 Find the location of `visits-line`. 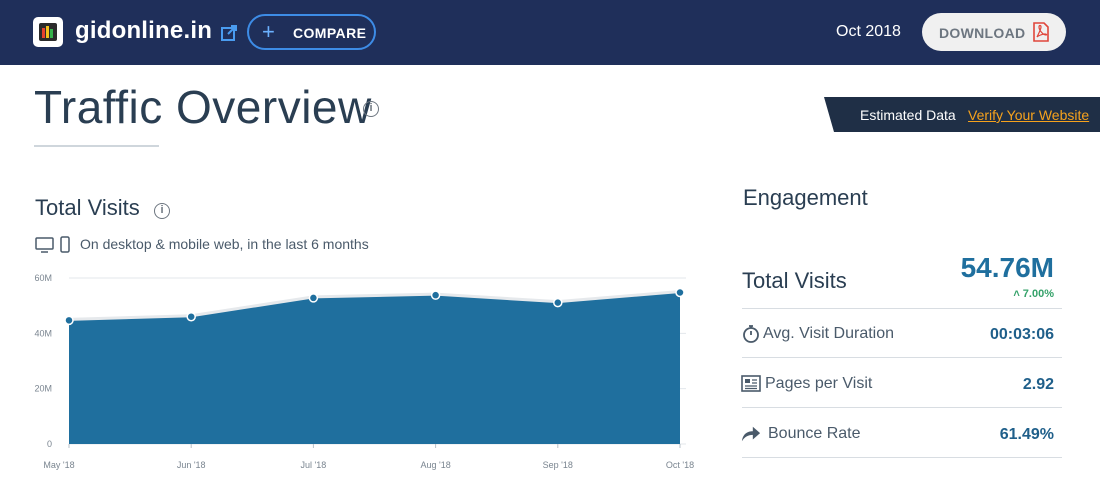

visits-line is located at coordinates (374, 305).